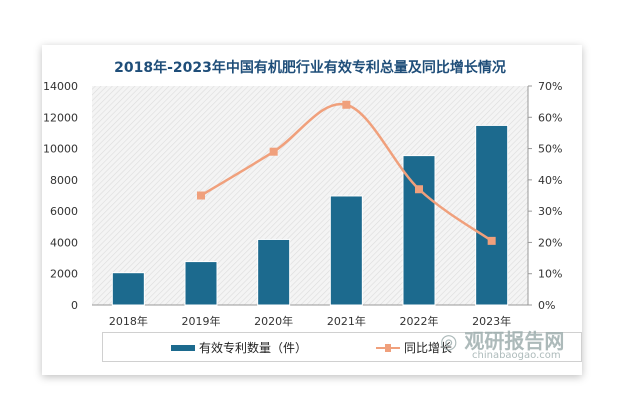  I want to click on y2-tick-label: 50%, so click(550, 149).